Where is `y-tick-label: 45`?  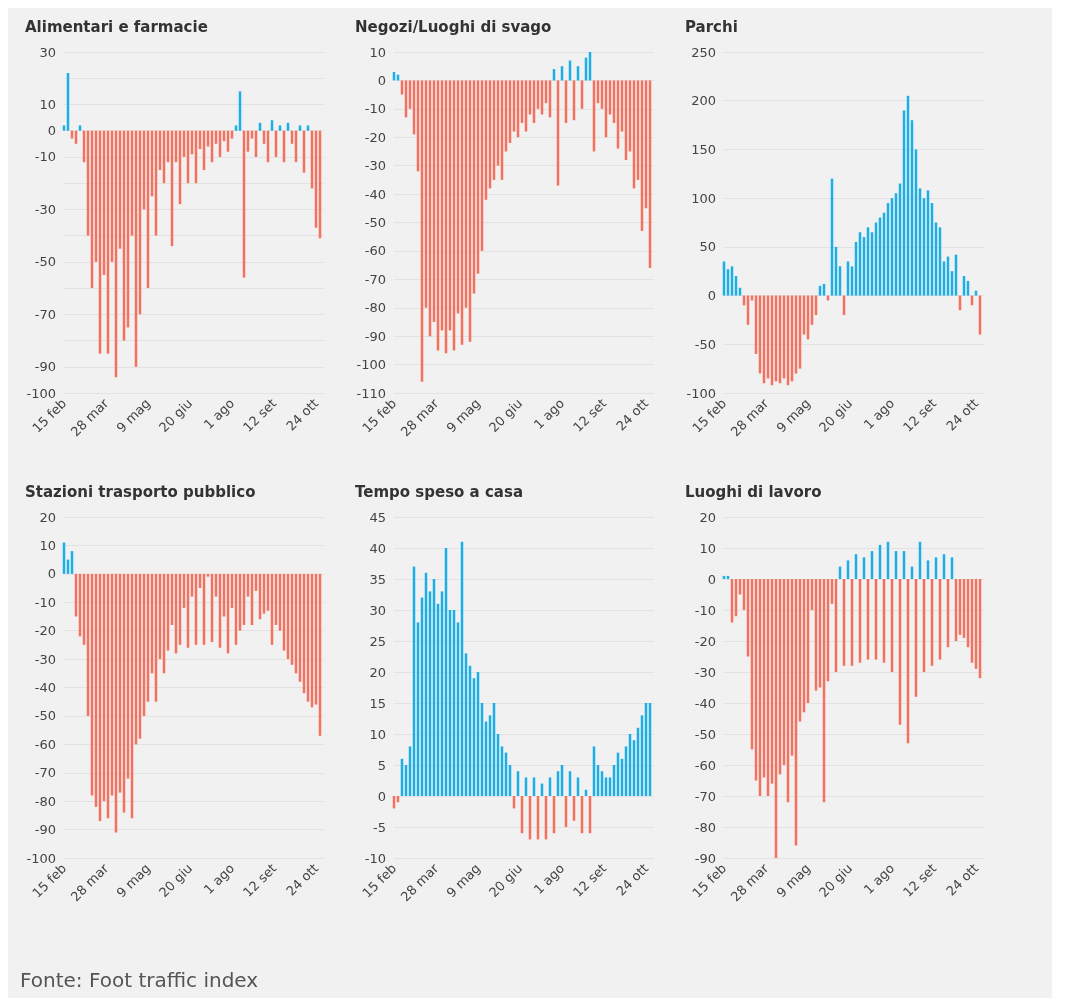
y-tick-label: 45 is located at coordinates (377, 517).